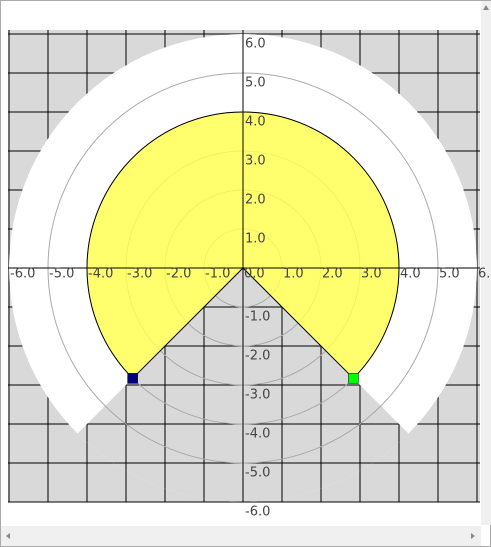  I want to click on y-tick-label: -1.0, so click(257, 317).